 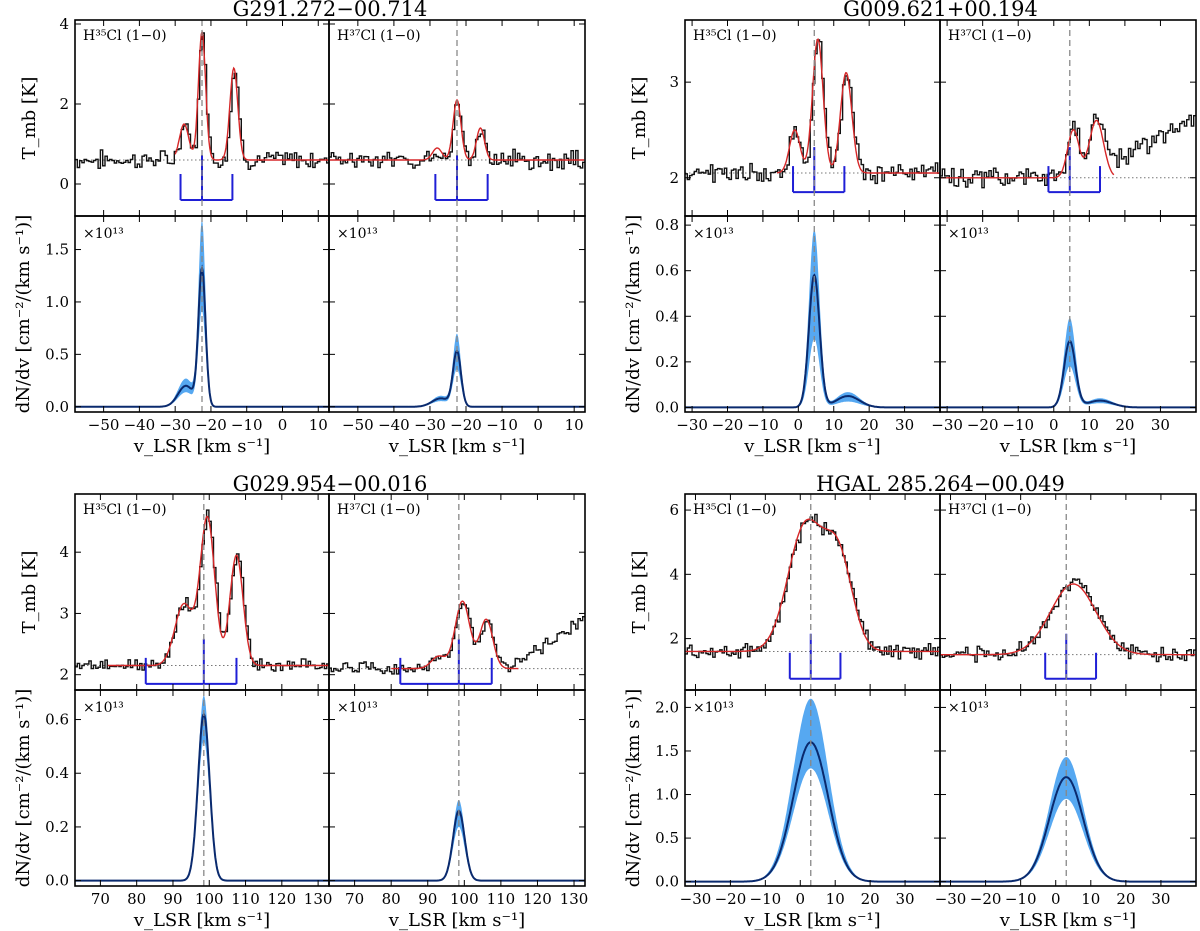 I want to click on chart-title: G029.954−00.016, so click(x=330, y=484).